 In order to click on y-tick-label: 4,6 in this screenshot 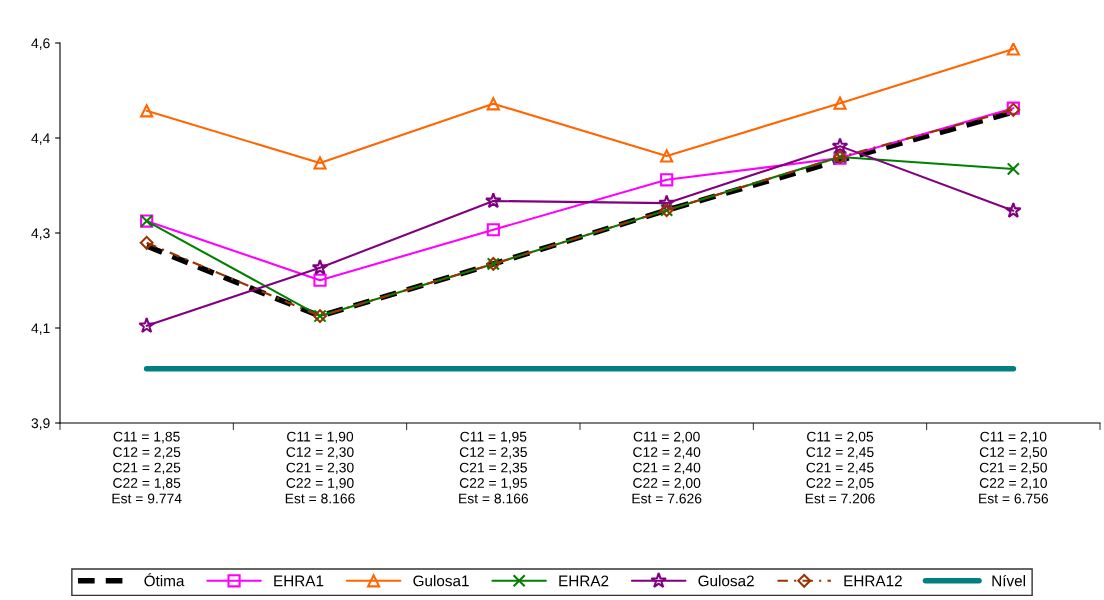, I will do `click(40, 44)`.